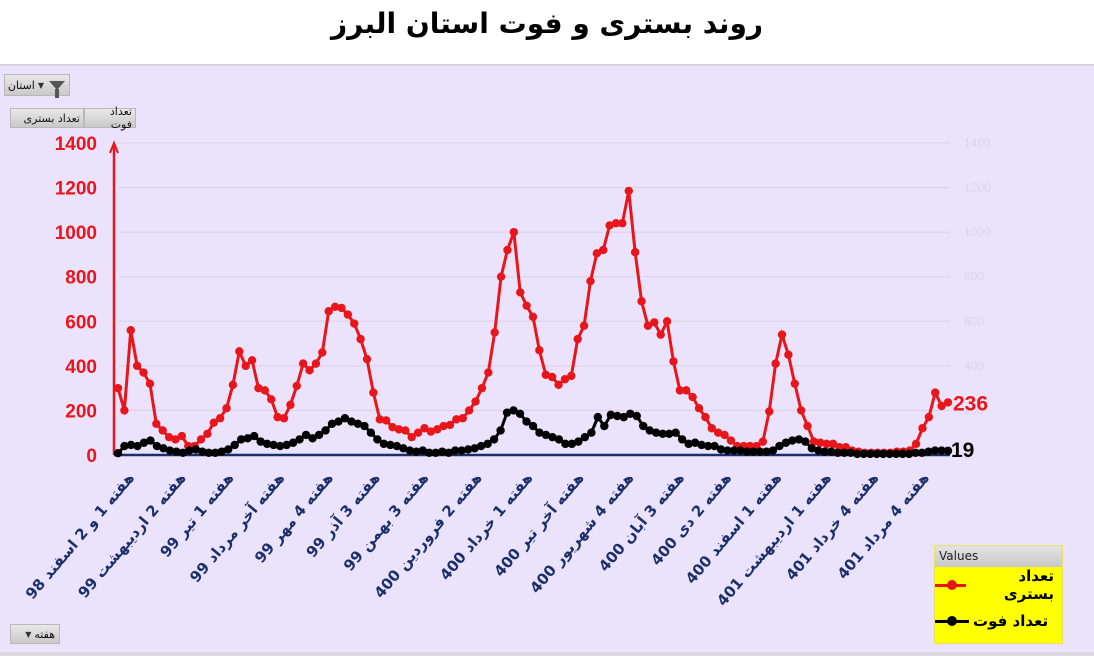  What do you see at coordinates (47, 118) in the screenshot?
I see `series-field-hospitalized-button: تعداد بستری` at bounding box center [47, 118].